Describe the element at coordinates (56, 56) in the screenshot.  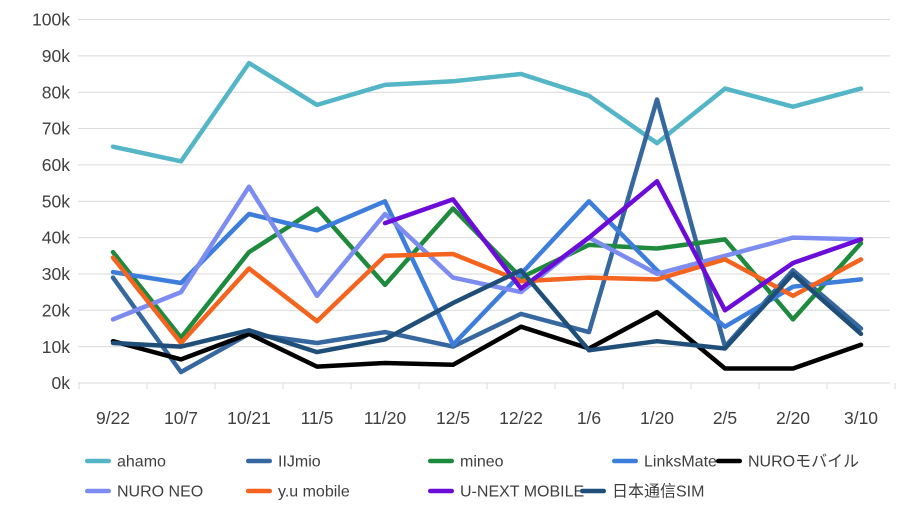
I see `y-axis-tick-label: 90k` at that location.